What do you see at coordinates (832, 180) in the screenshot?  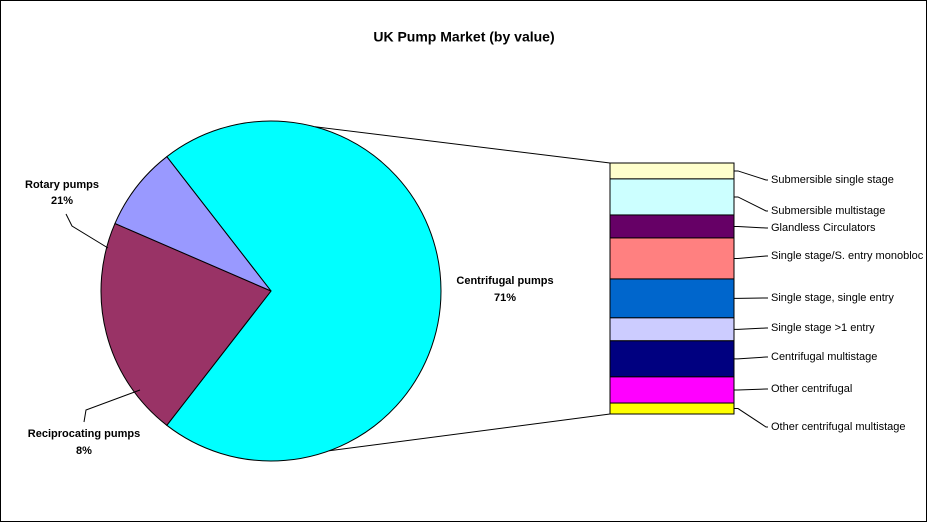 I see `bar-label: Submersible single stage` at bounding box center [832, 180].